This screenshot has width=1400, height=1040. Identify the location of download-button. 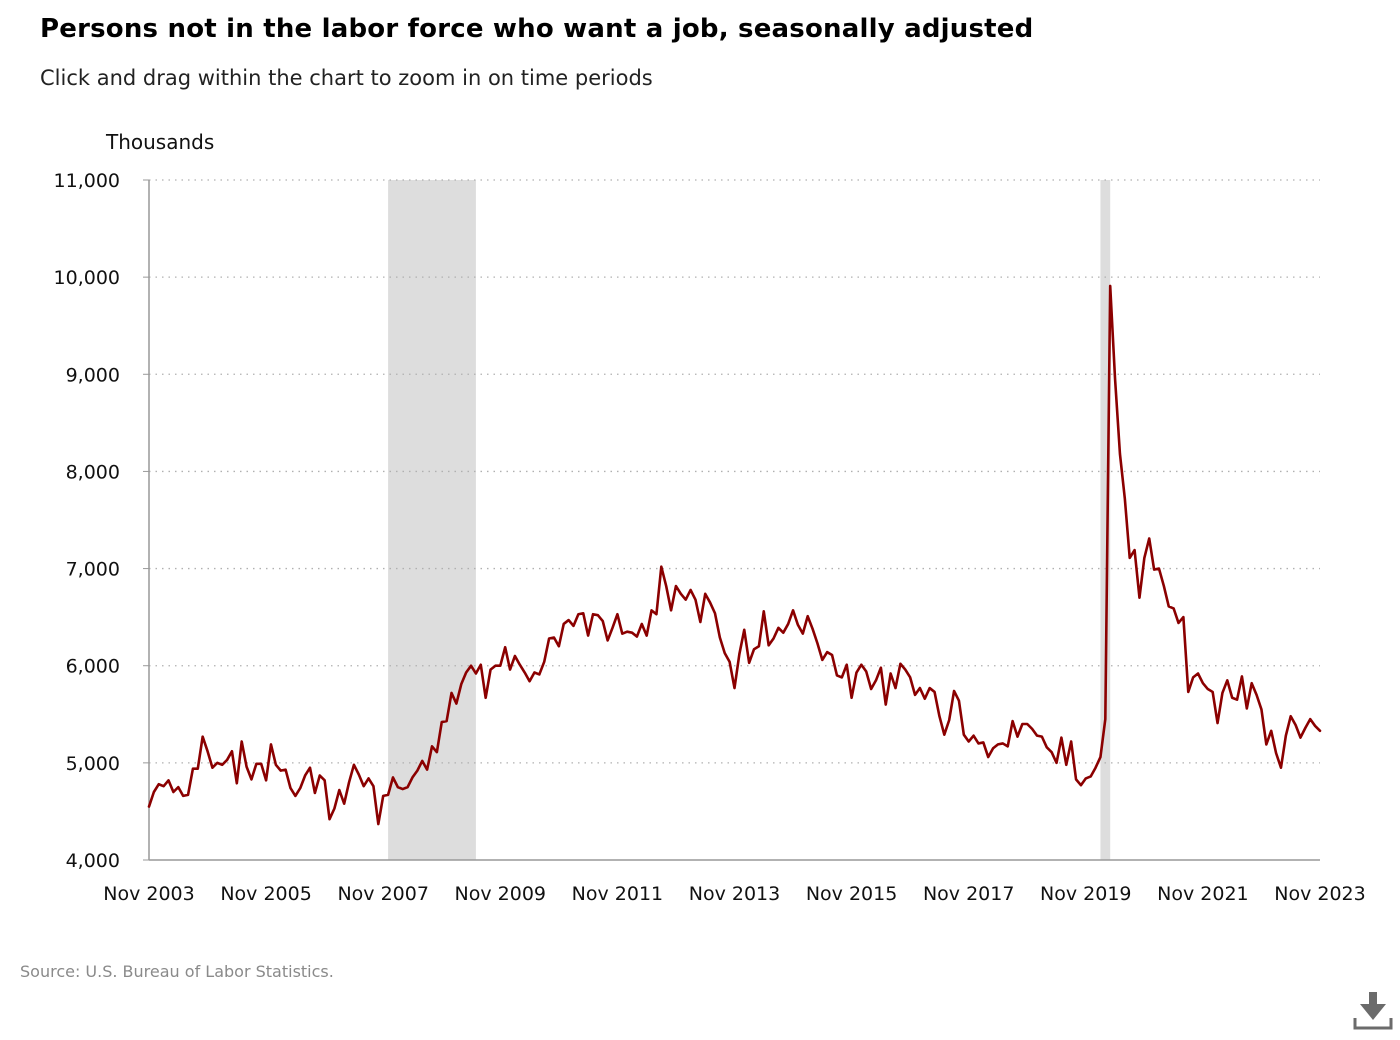
(1373, 1011).